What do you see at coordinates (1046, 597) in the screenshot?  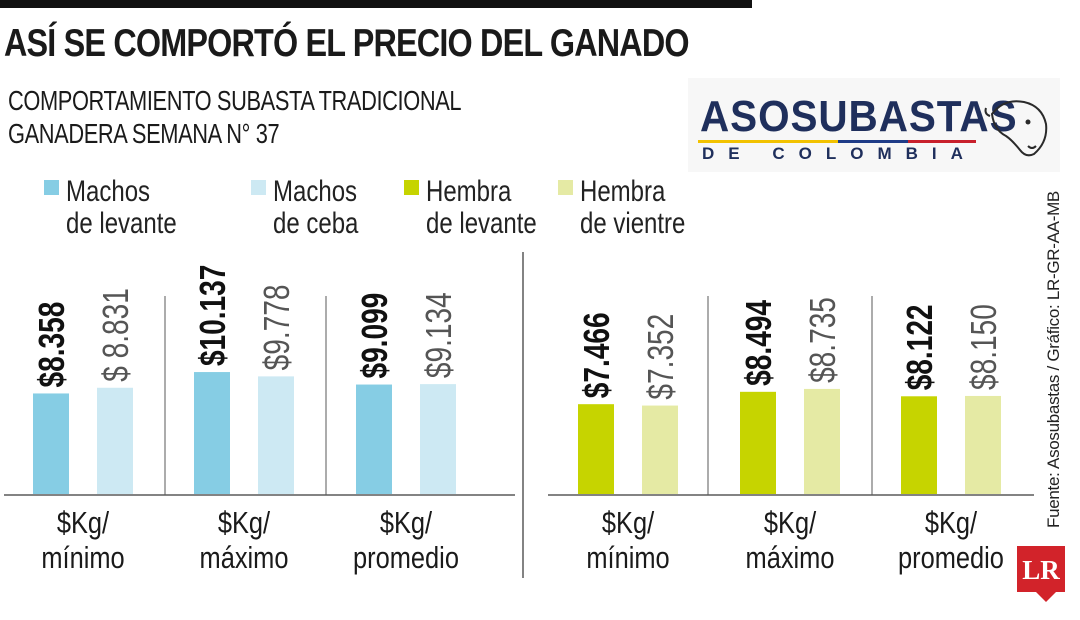 I see `lr-badge-tail` at bounding box center [1046, 597].